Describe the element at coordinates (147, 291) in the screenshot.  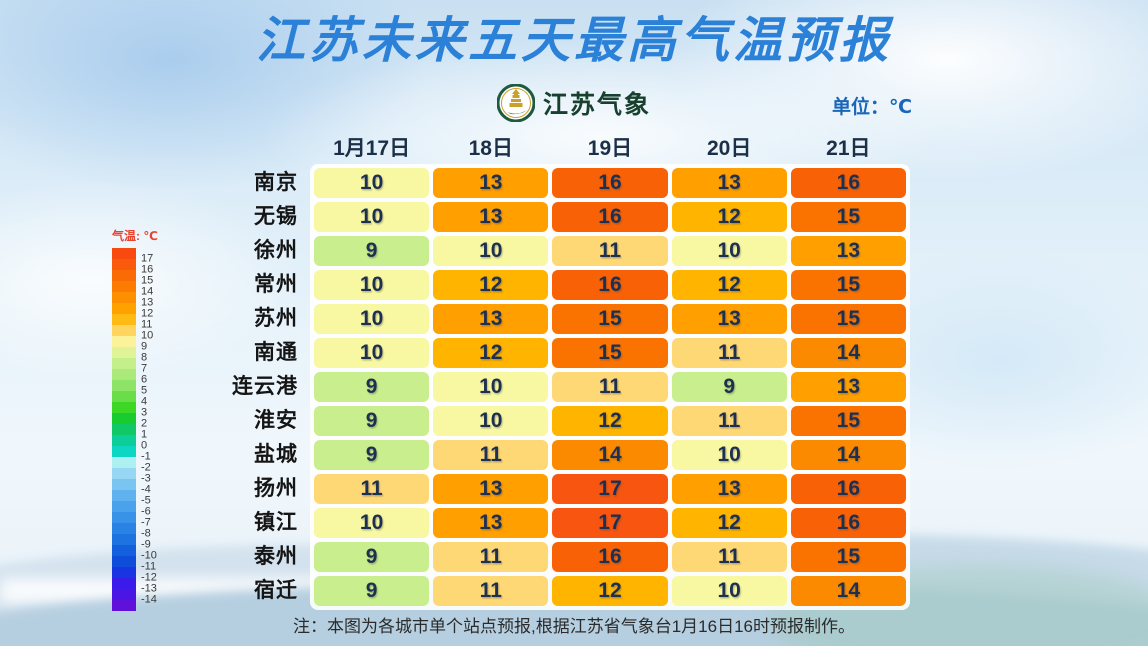
I see `legend-tick-label: 14` at that location.